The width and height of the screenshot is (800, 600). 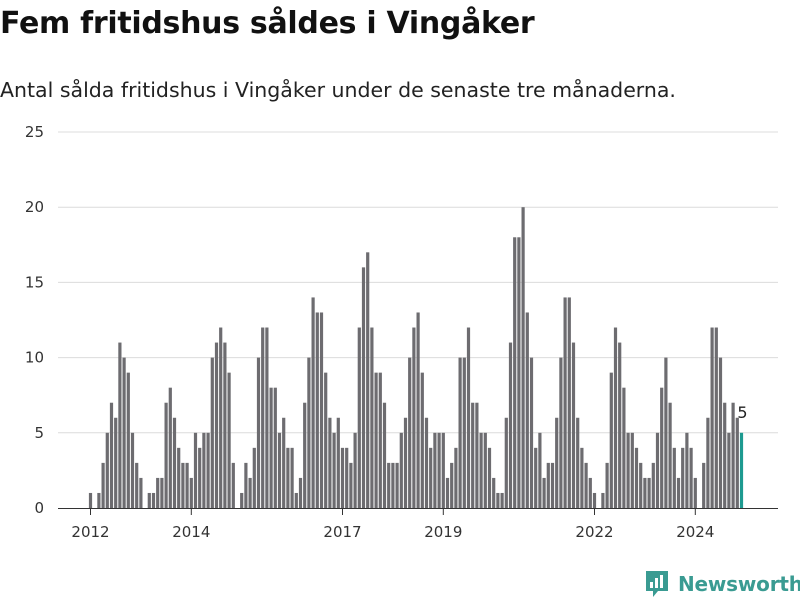 I want to click on y-tick-label: 10, so click(x=34, y=358).